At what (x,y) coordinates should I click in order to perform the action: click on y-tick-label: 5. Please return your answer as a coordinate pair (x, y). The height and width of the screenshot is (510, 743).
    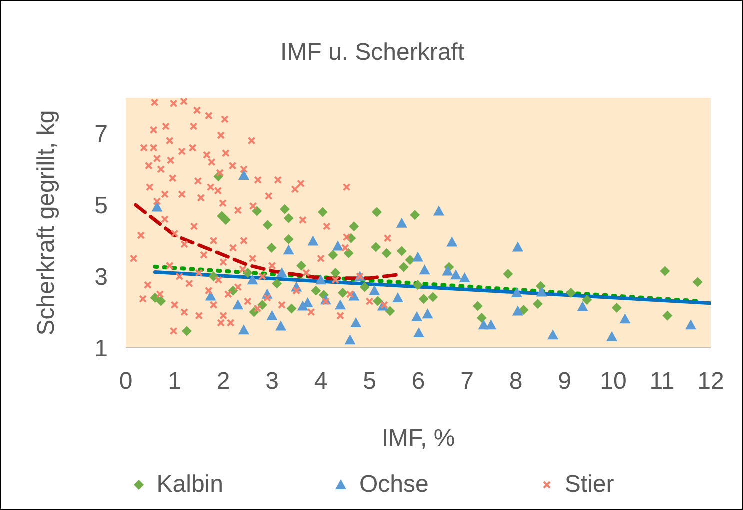
    Looking at the image, I should click on (101, 206).